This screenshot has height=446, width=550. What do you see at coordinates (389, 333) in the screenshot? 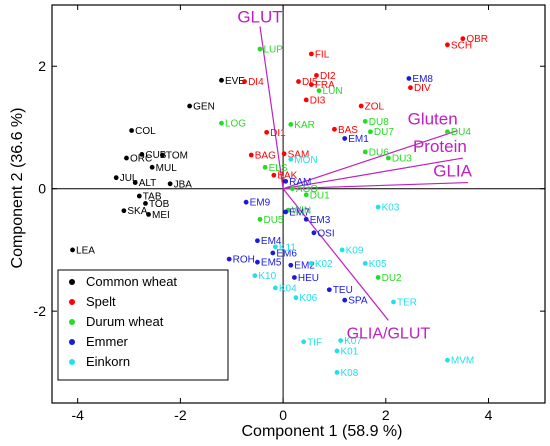
I see `loading-vector-label: GLIA/GLUT` at bounding box center [389, 333].